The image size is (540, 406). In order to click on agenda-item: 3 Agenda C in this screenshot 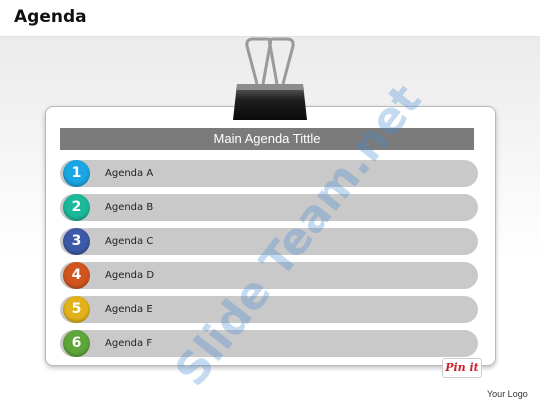, I will do `click(269, 241)`.